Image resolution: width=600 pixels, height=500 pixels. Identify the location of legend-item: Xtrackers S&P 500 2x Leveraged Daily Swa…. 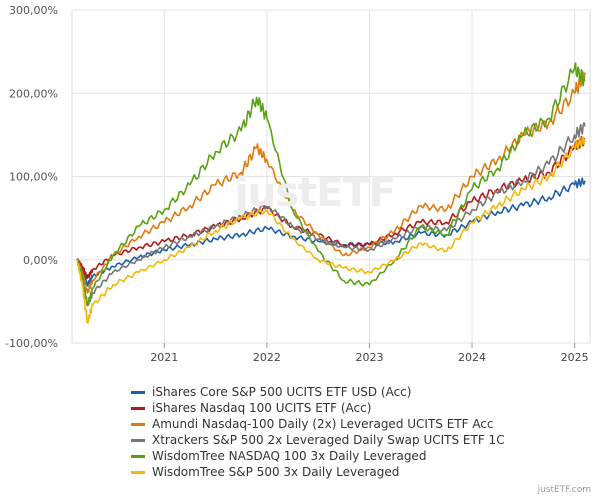
(318, 440).